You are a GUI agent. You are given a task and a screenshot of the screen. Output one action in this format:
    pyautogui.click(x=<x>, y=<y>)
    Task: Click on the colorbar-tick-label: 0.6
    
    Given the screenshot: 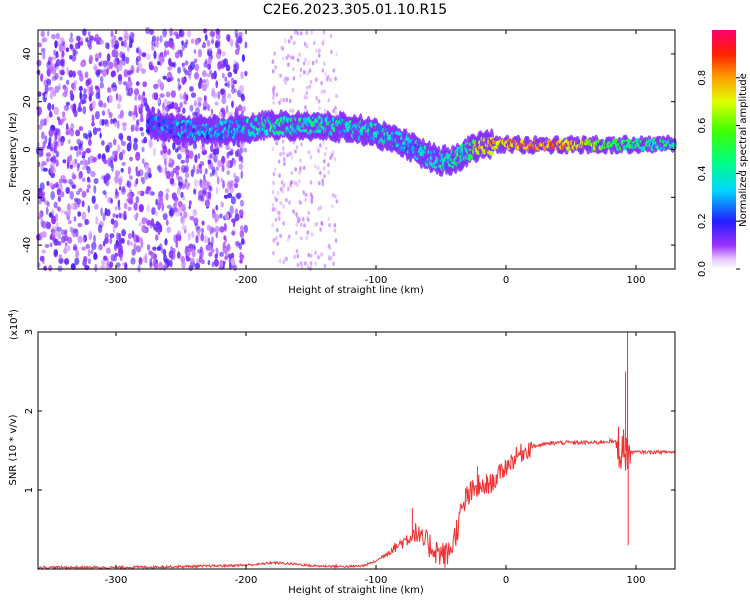 What is the action you would take?
    pyautogui.click(x=702, y=126)
    